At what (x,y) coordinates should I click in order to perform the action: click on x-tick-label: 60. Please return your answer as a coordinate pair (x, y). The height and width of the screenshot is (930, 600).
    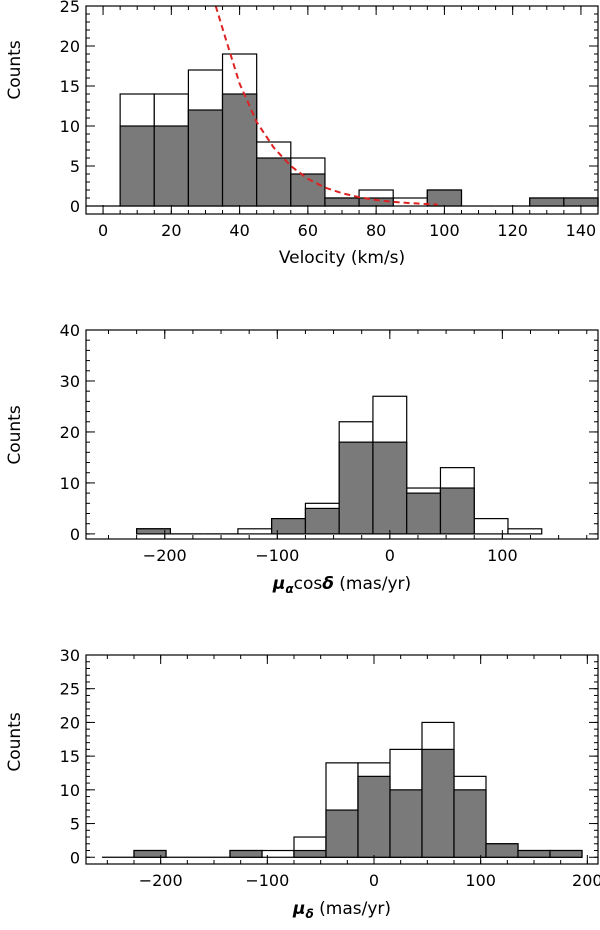
    Looking at the image, I should click on (308, 230).